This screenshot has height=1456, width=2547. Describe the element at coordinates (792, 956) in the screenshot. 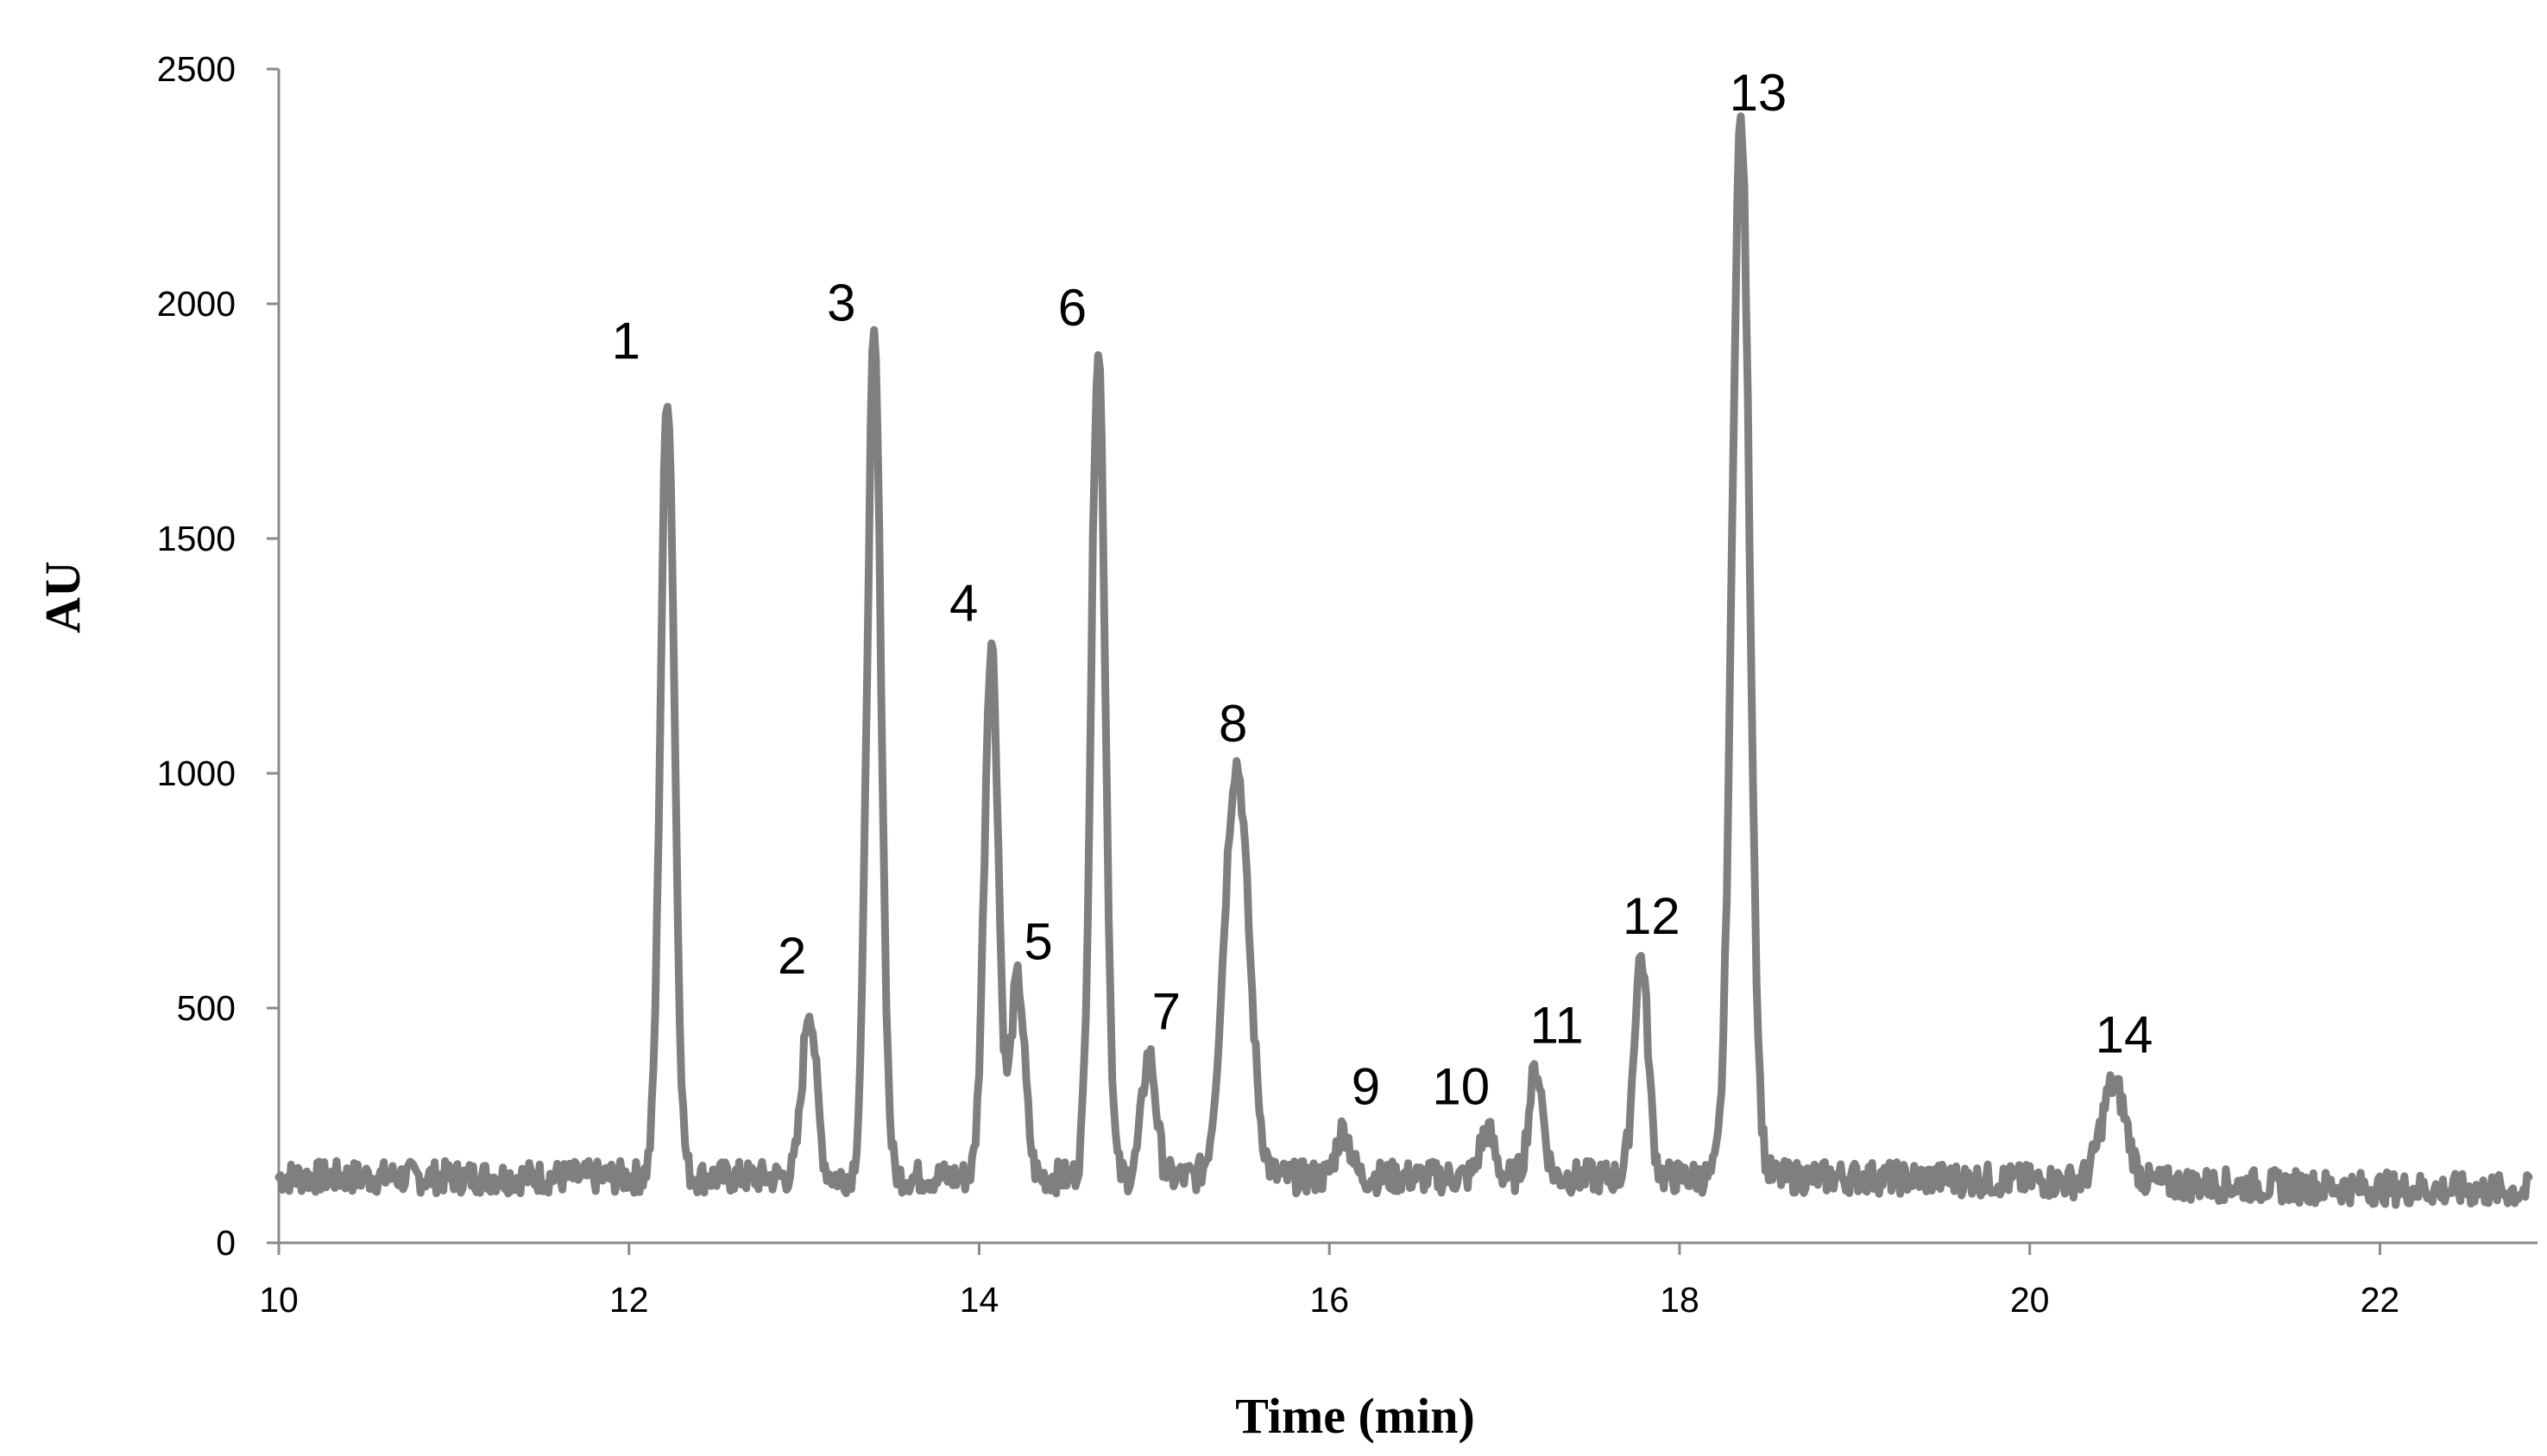

I see `peak-label-2: 2` at that location.